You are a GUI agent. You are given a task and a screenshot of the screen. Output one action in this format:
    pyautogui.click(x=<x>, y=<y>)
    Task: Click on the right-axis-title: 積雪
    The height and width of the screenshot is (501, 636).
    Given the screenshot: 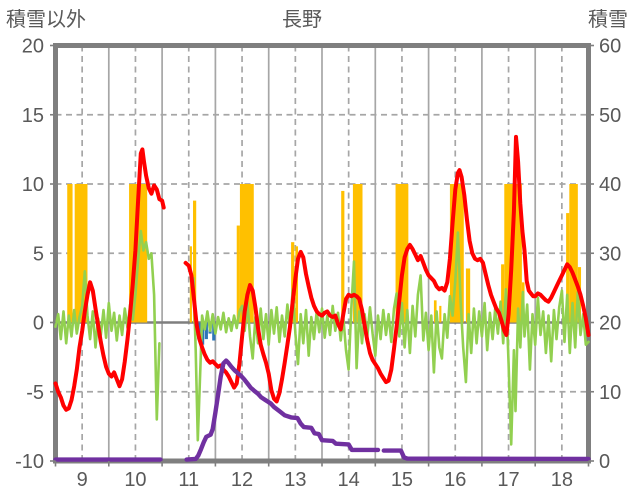 What is the action you would take?
    pyautogui.click(x=608, y=20)
    